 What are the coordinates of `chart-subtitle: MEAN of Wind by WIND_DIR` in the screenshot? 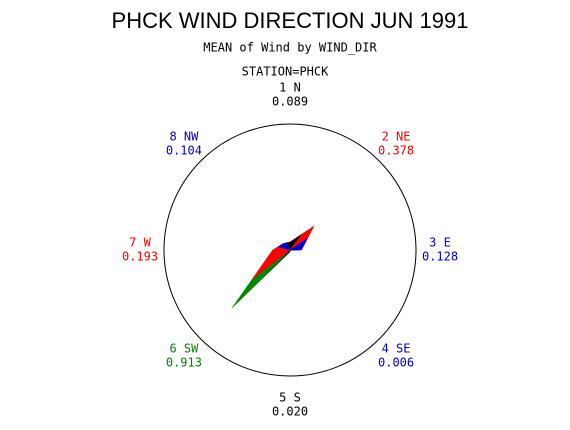 It's located at (290, 48).